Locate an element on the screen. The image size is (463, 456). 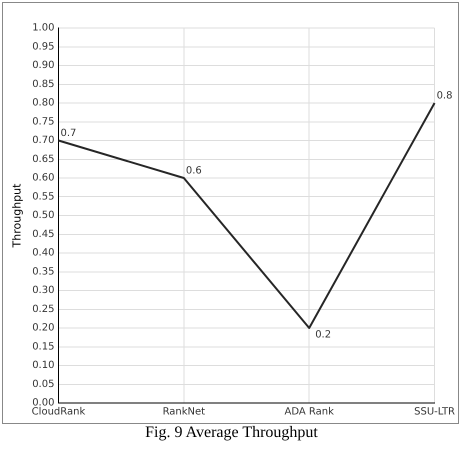
data-label: 0.8 is located at coordinates (444, 96).